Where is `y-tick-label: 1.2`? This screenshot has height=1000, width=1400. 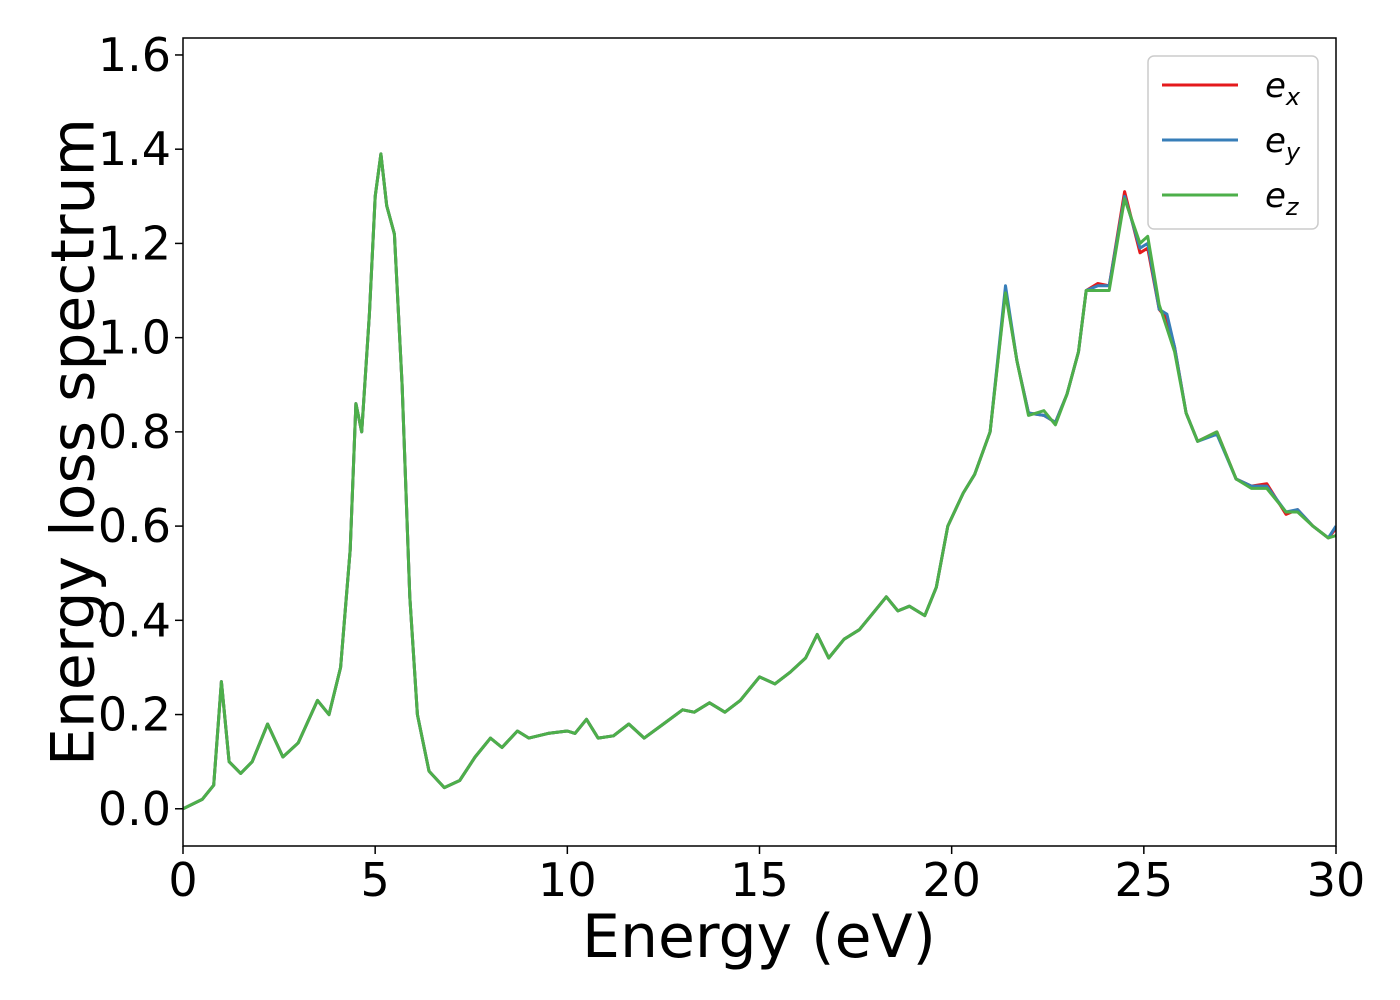 y-tick-label: 1.2 is located at coordinates (134, 243).